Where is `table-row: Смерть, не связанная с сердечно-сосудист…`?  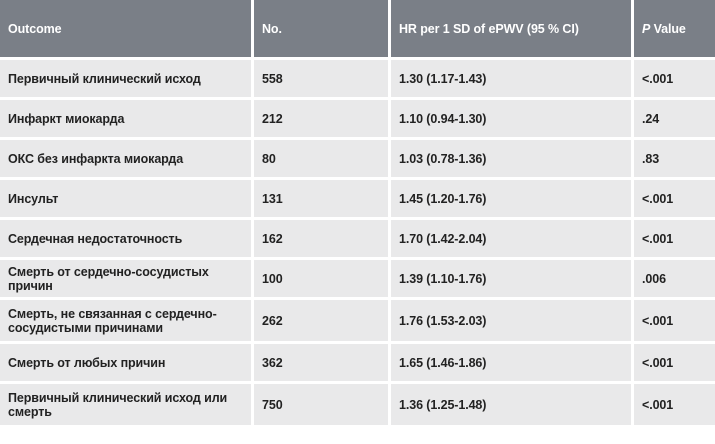 table-row: Смерть, не связанная с сердечно-сосудист… is located at coordinates (357, 320).